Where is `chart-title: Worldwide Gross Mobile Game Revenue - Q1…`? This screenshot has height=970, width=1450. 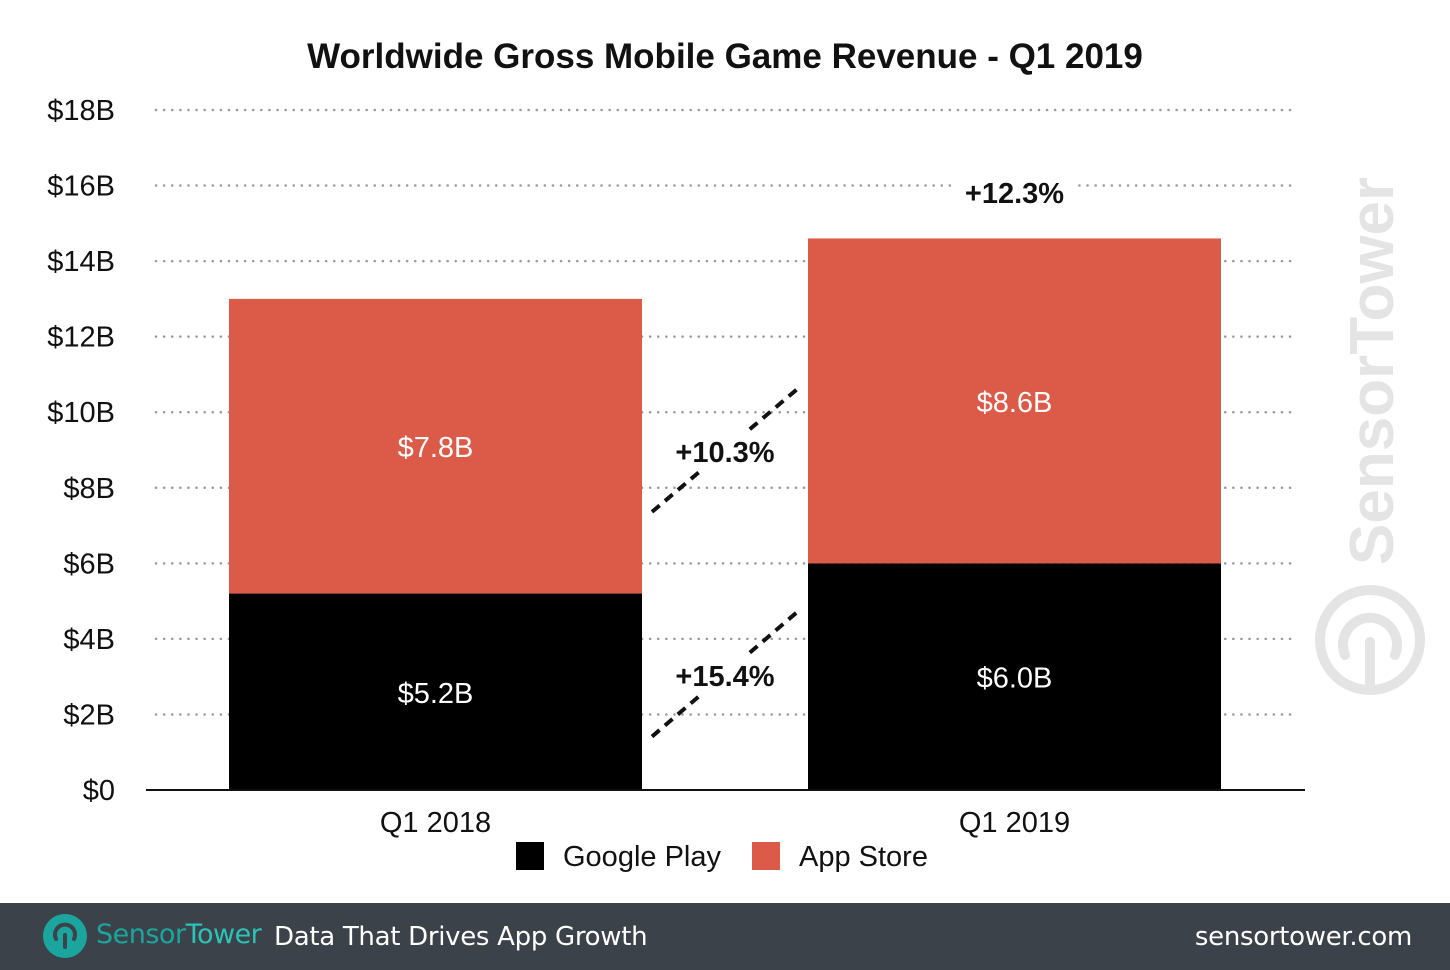 chart-title: Worldwide Gross Mobile Game Revenue - Q1… is located at coordinates (725, 56).